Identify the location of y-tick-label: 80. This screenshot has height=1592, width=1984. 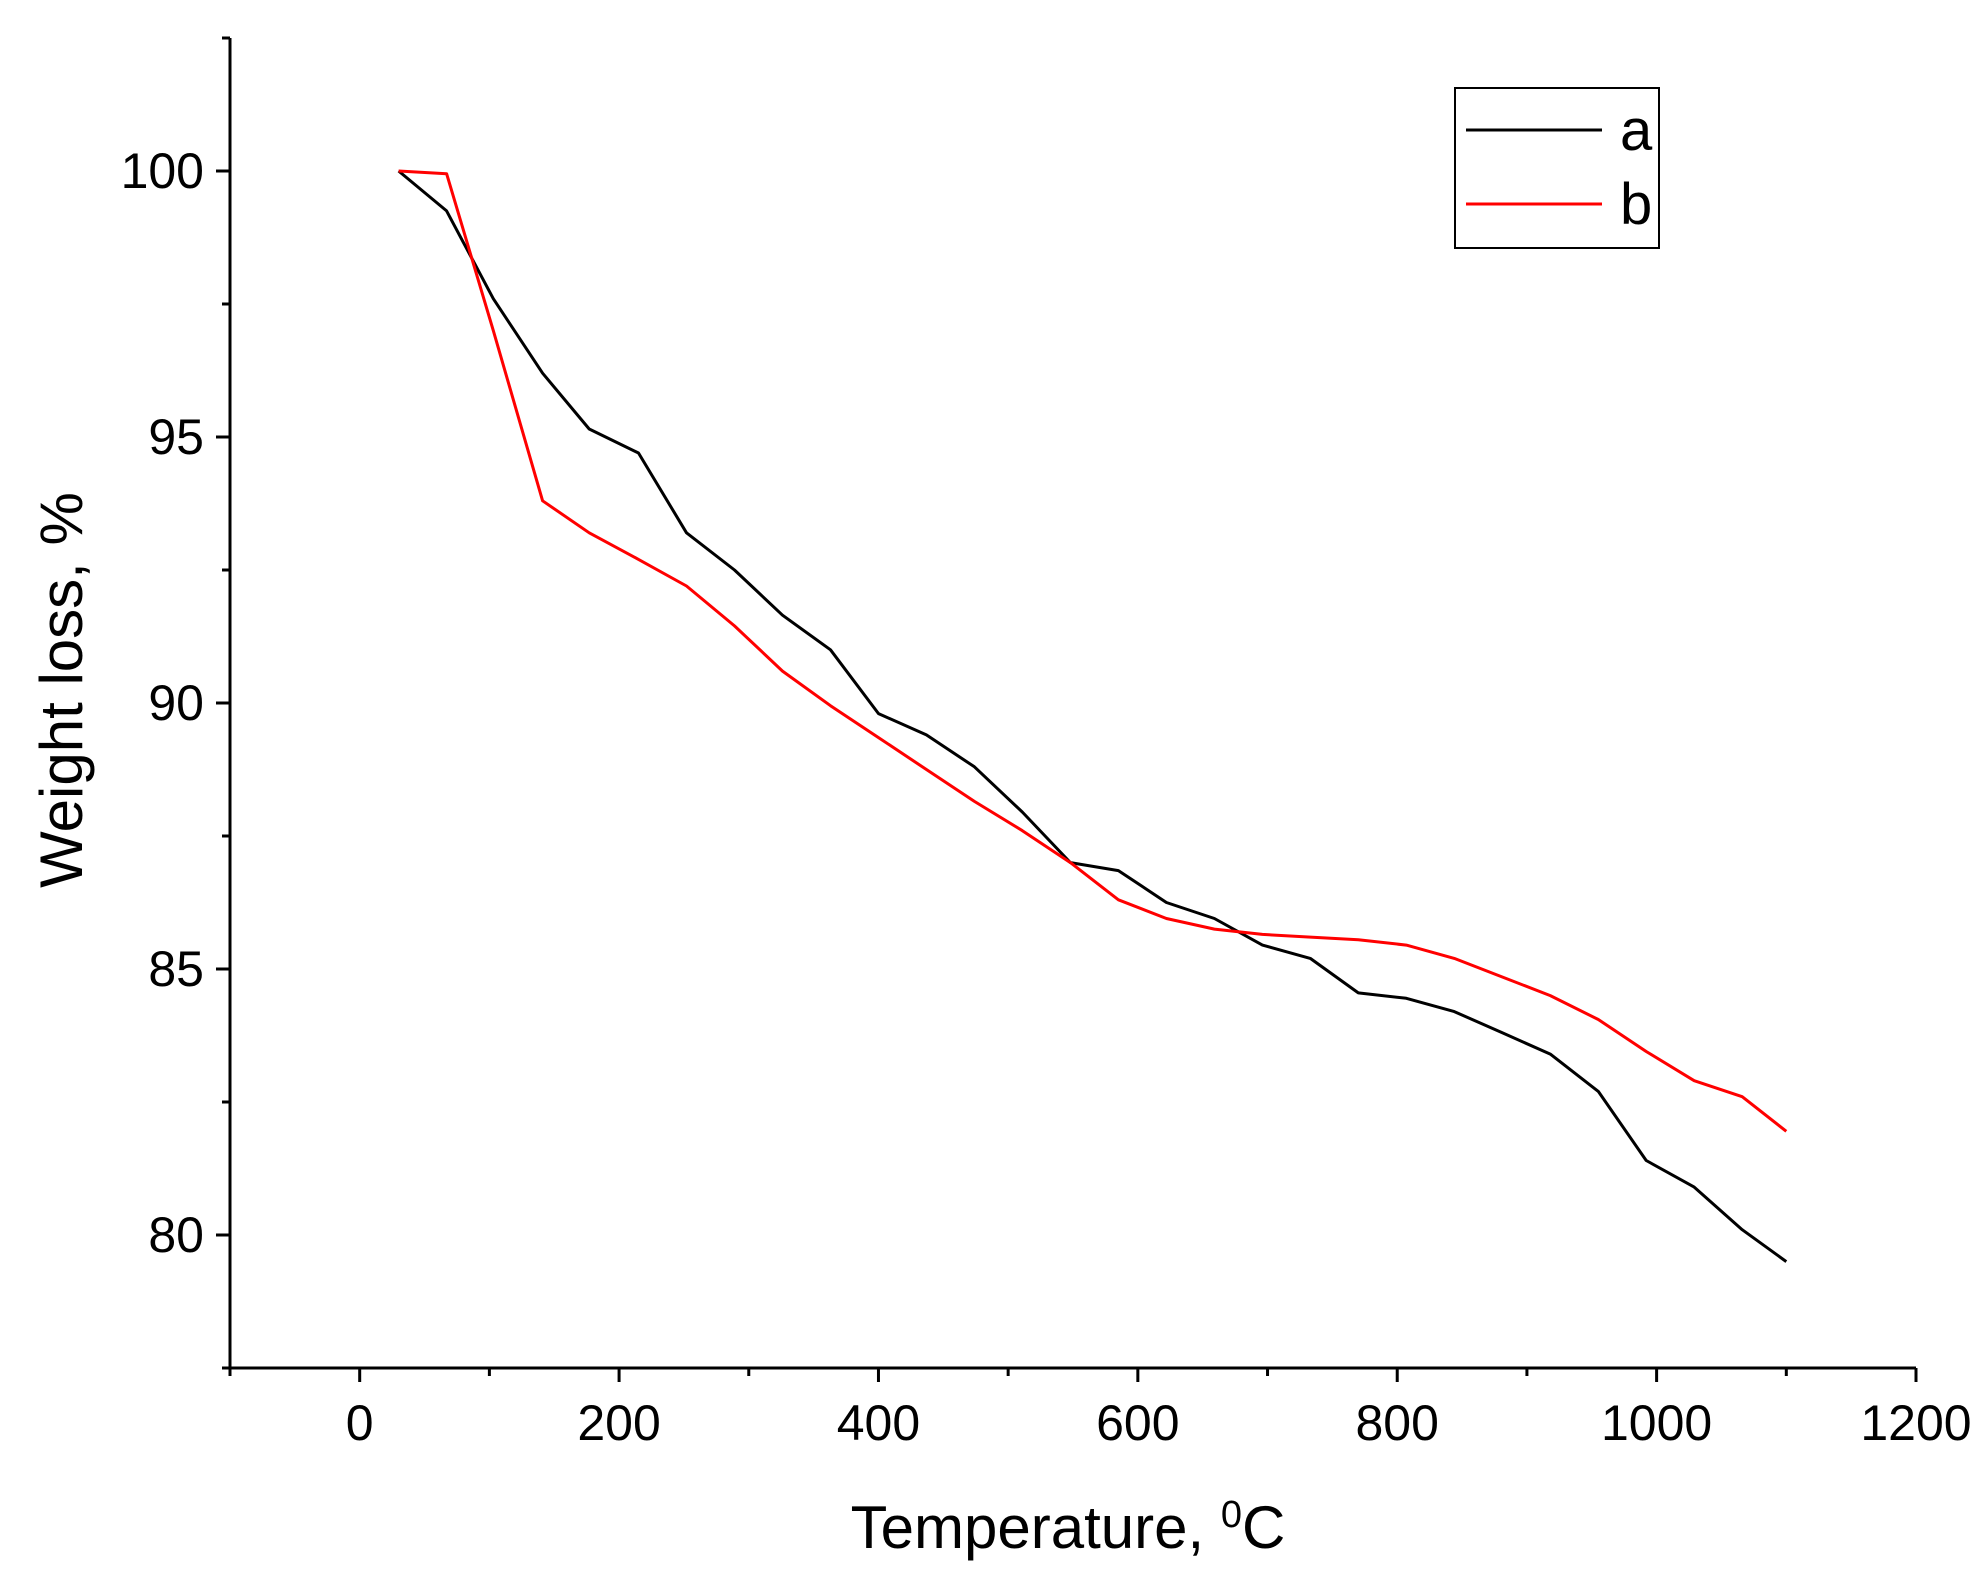
(176, 1235).